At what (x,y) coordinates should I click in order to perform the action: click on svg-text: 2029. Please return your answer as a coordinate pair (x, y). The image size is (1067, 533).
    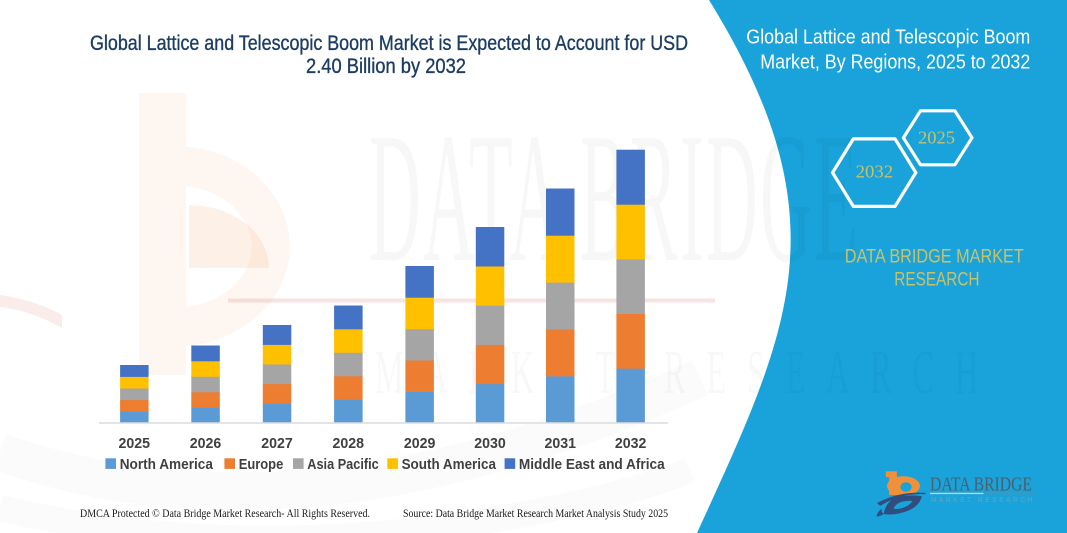
    Looking at the image, I should click on (420, 443).